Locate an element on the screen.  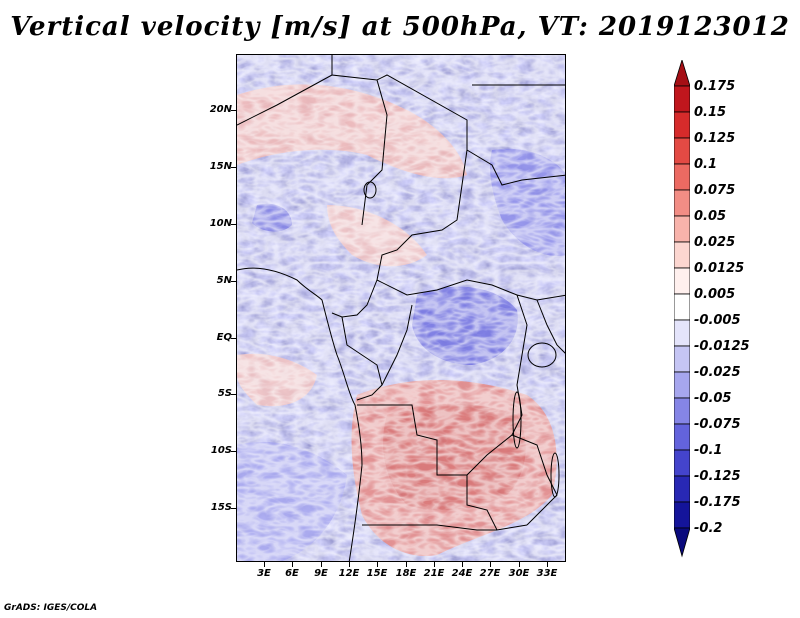
border-car is located at coordinates (470, 290).